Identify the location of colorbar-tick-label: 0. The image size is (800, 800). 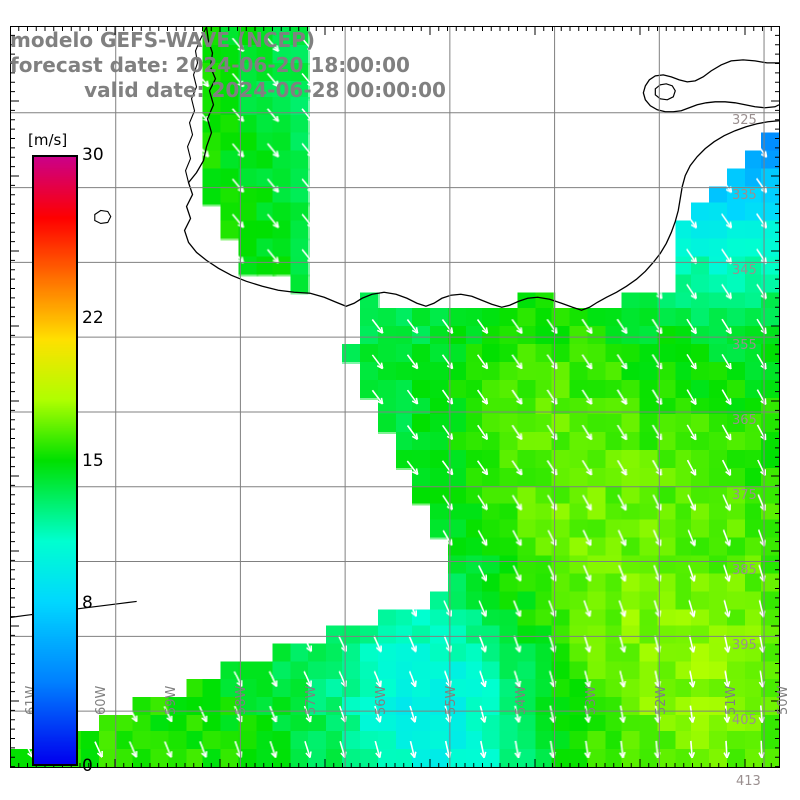
(87, 766).